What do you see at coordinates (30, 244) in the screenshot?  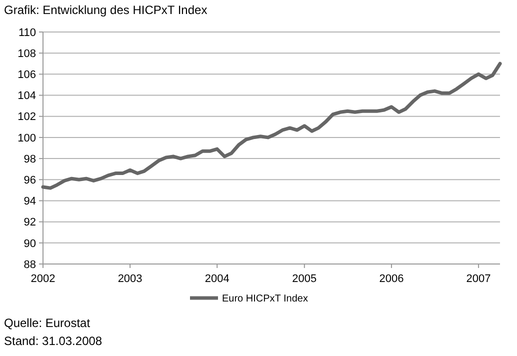 I see `y-tick-label: 90` at bounding box center [30, 244].